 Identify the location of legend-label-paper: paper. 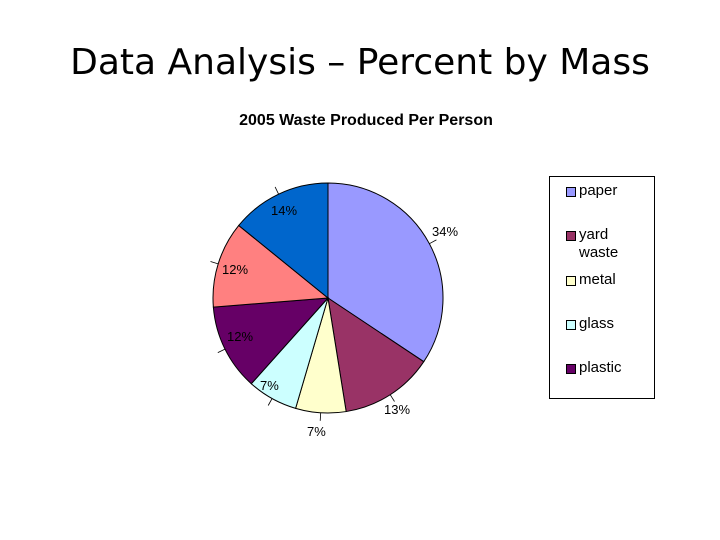
(598, 190).